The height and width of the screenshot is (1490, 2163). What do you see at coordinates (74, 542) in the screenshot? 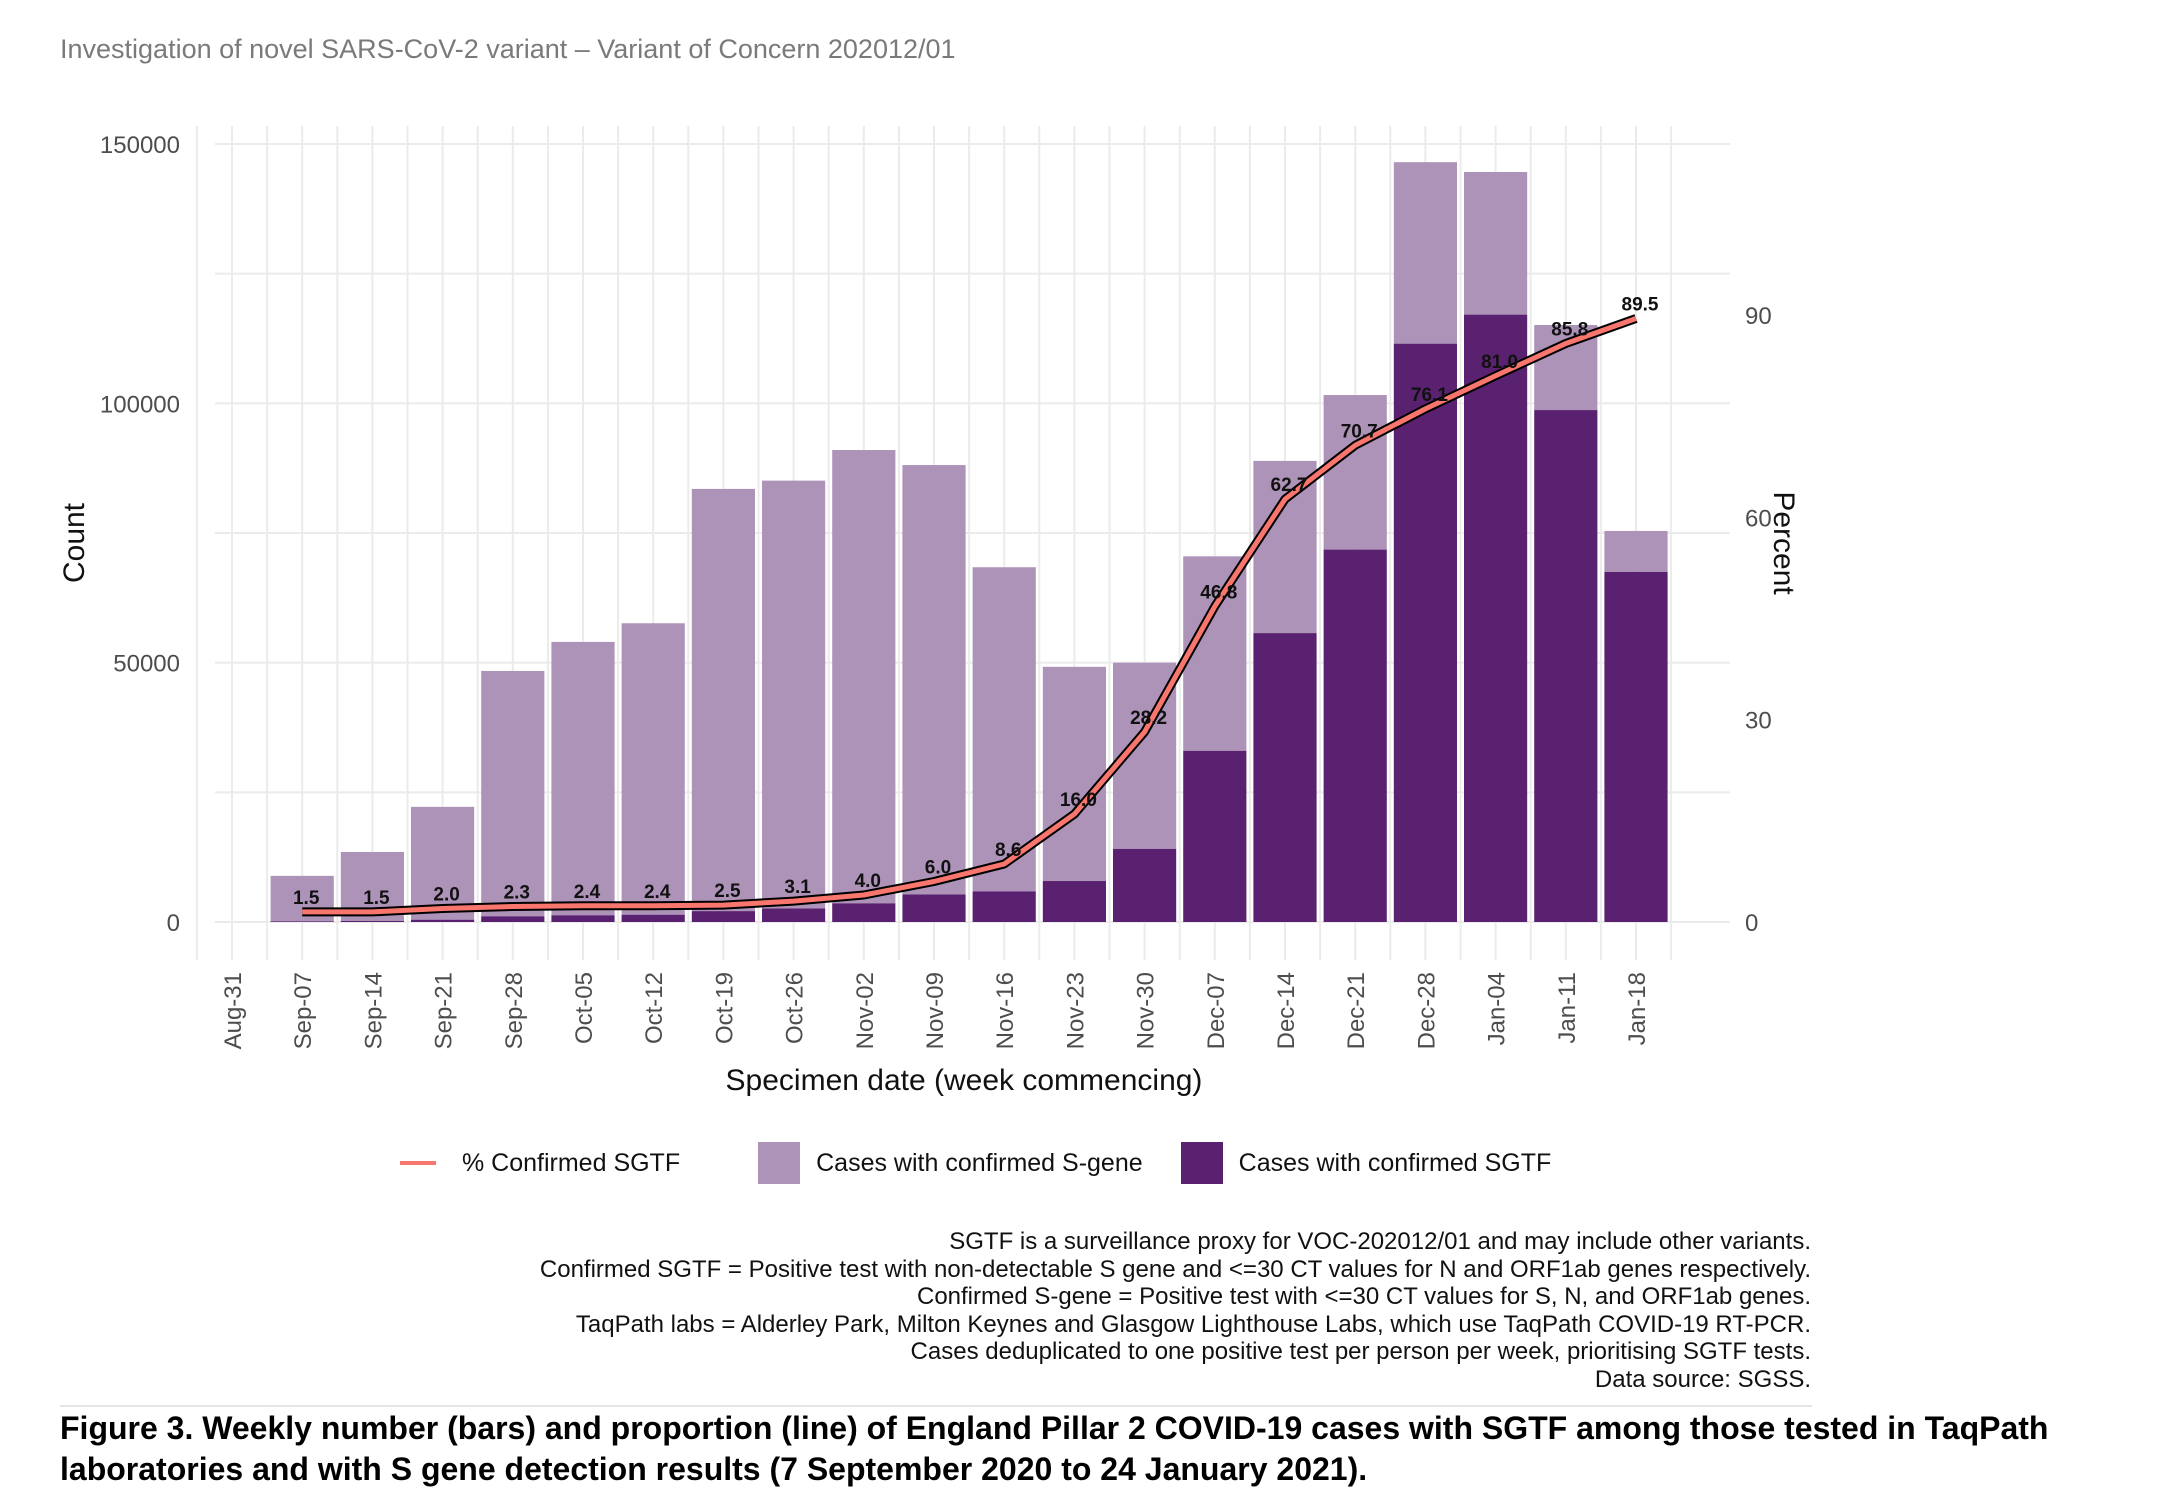
I see `y-axis-label: Count` at bounding box center [74, 542].